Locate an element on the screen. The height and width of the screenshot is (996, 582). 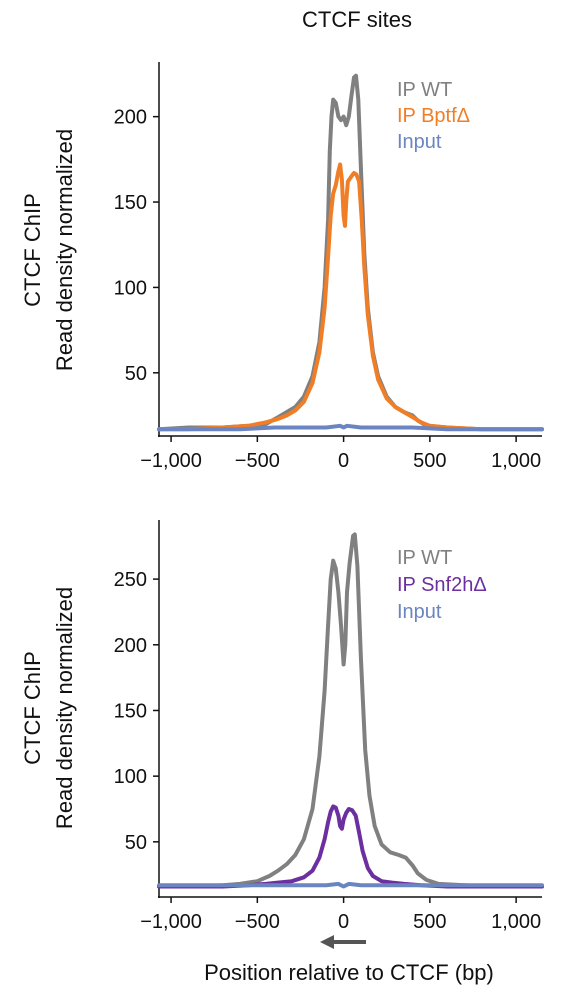
left-arrow-icon is located at coordinates (343, 942).